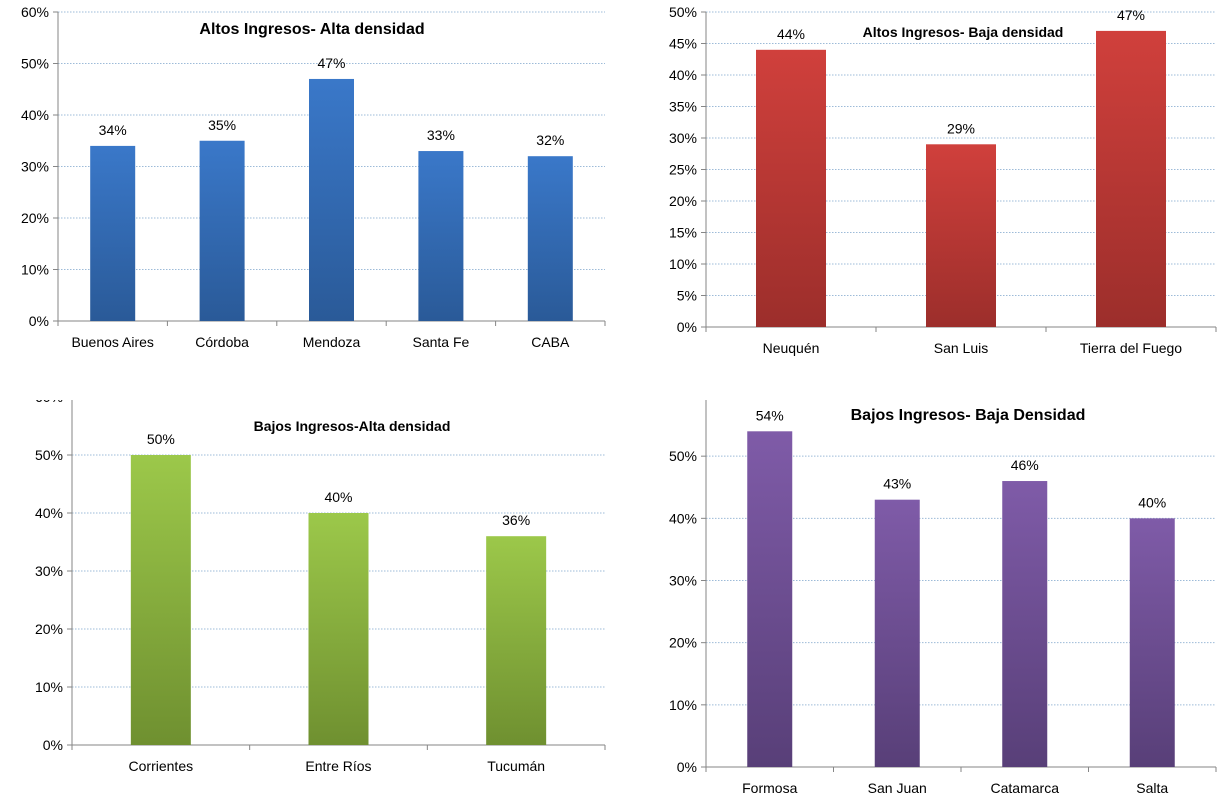 This screenshot has width=1222, height=799. Describe the element at coordinates (1152, 642) in the screenshot. I see `bar-salta` at that location.